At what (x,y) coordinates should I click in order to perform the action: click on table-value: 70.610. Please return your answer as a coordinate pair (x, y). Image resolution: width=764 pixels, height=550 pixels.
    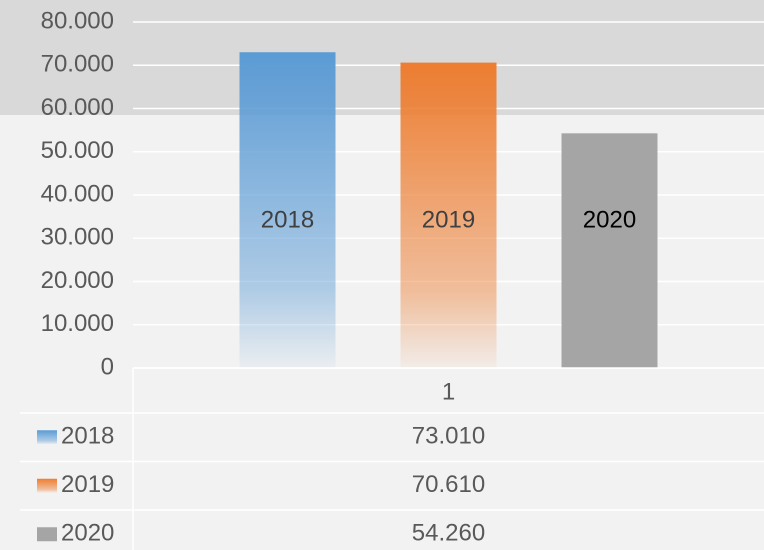
    Looking at the image, I should click on (448, 484).